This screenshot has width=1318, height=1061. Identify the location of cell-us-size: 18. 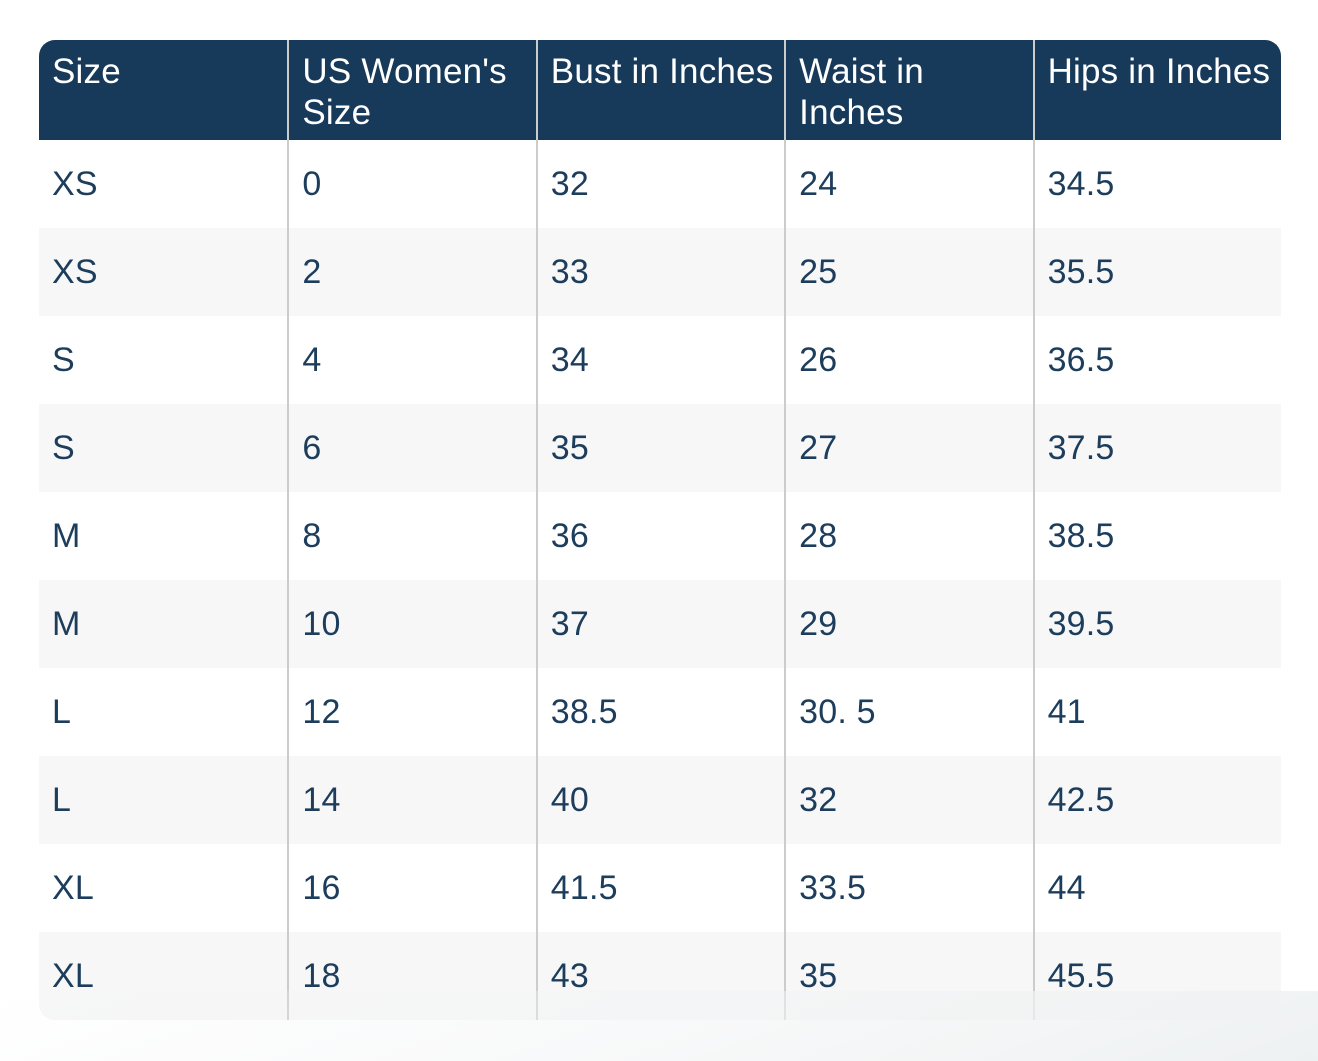
(411, 976).